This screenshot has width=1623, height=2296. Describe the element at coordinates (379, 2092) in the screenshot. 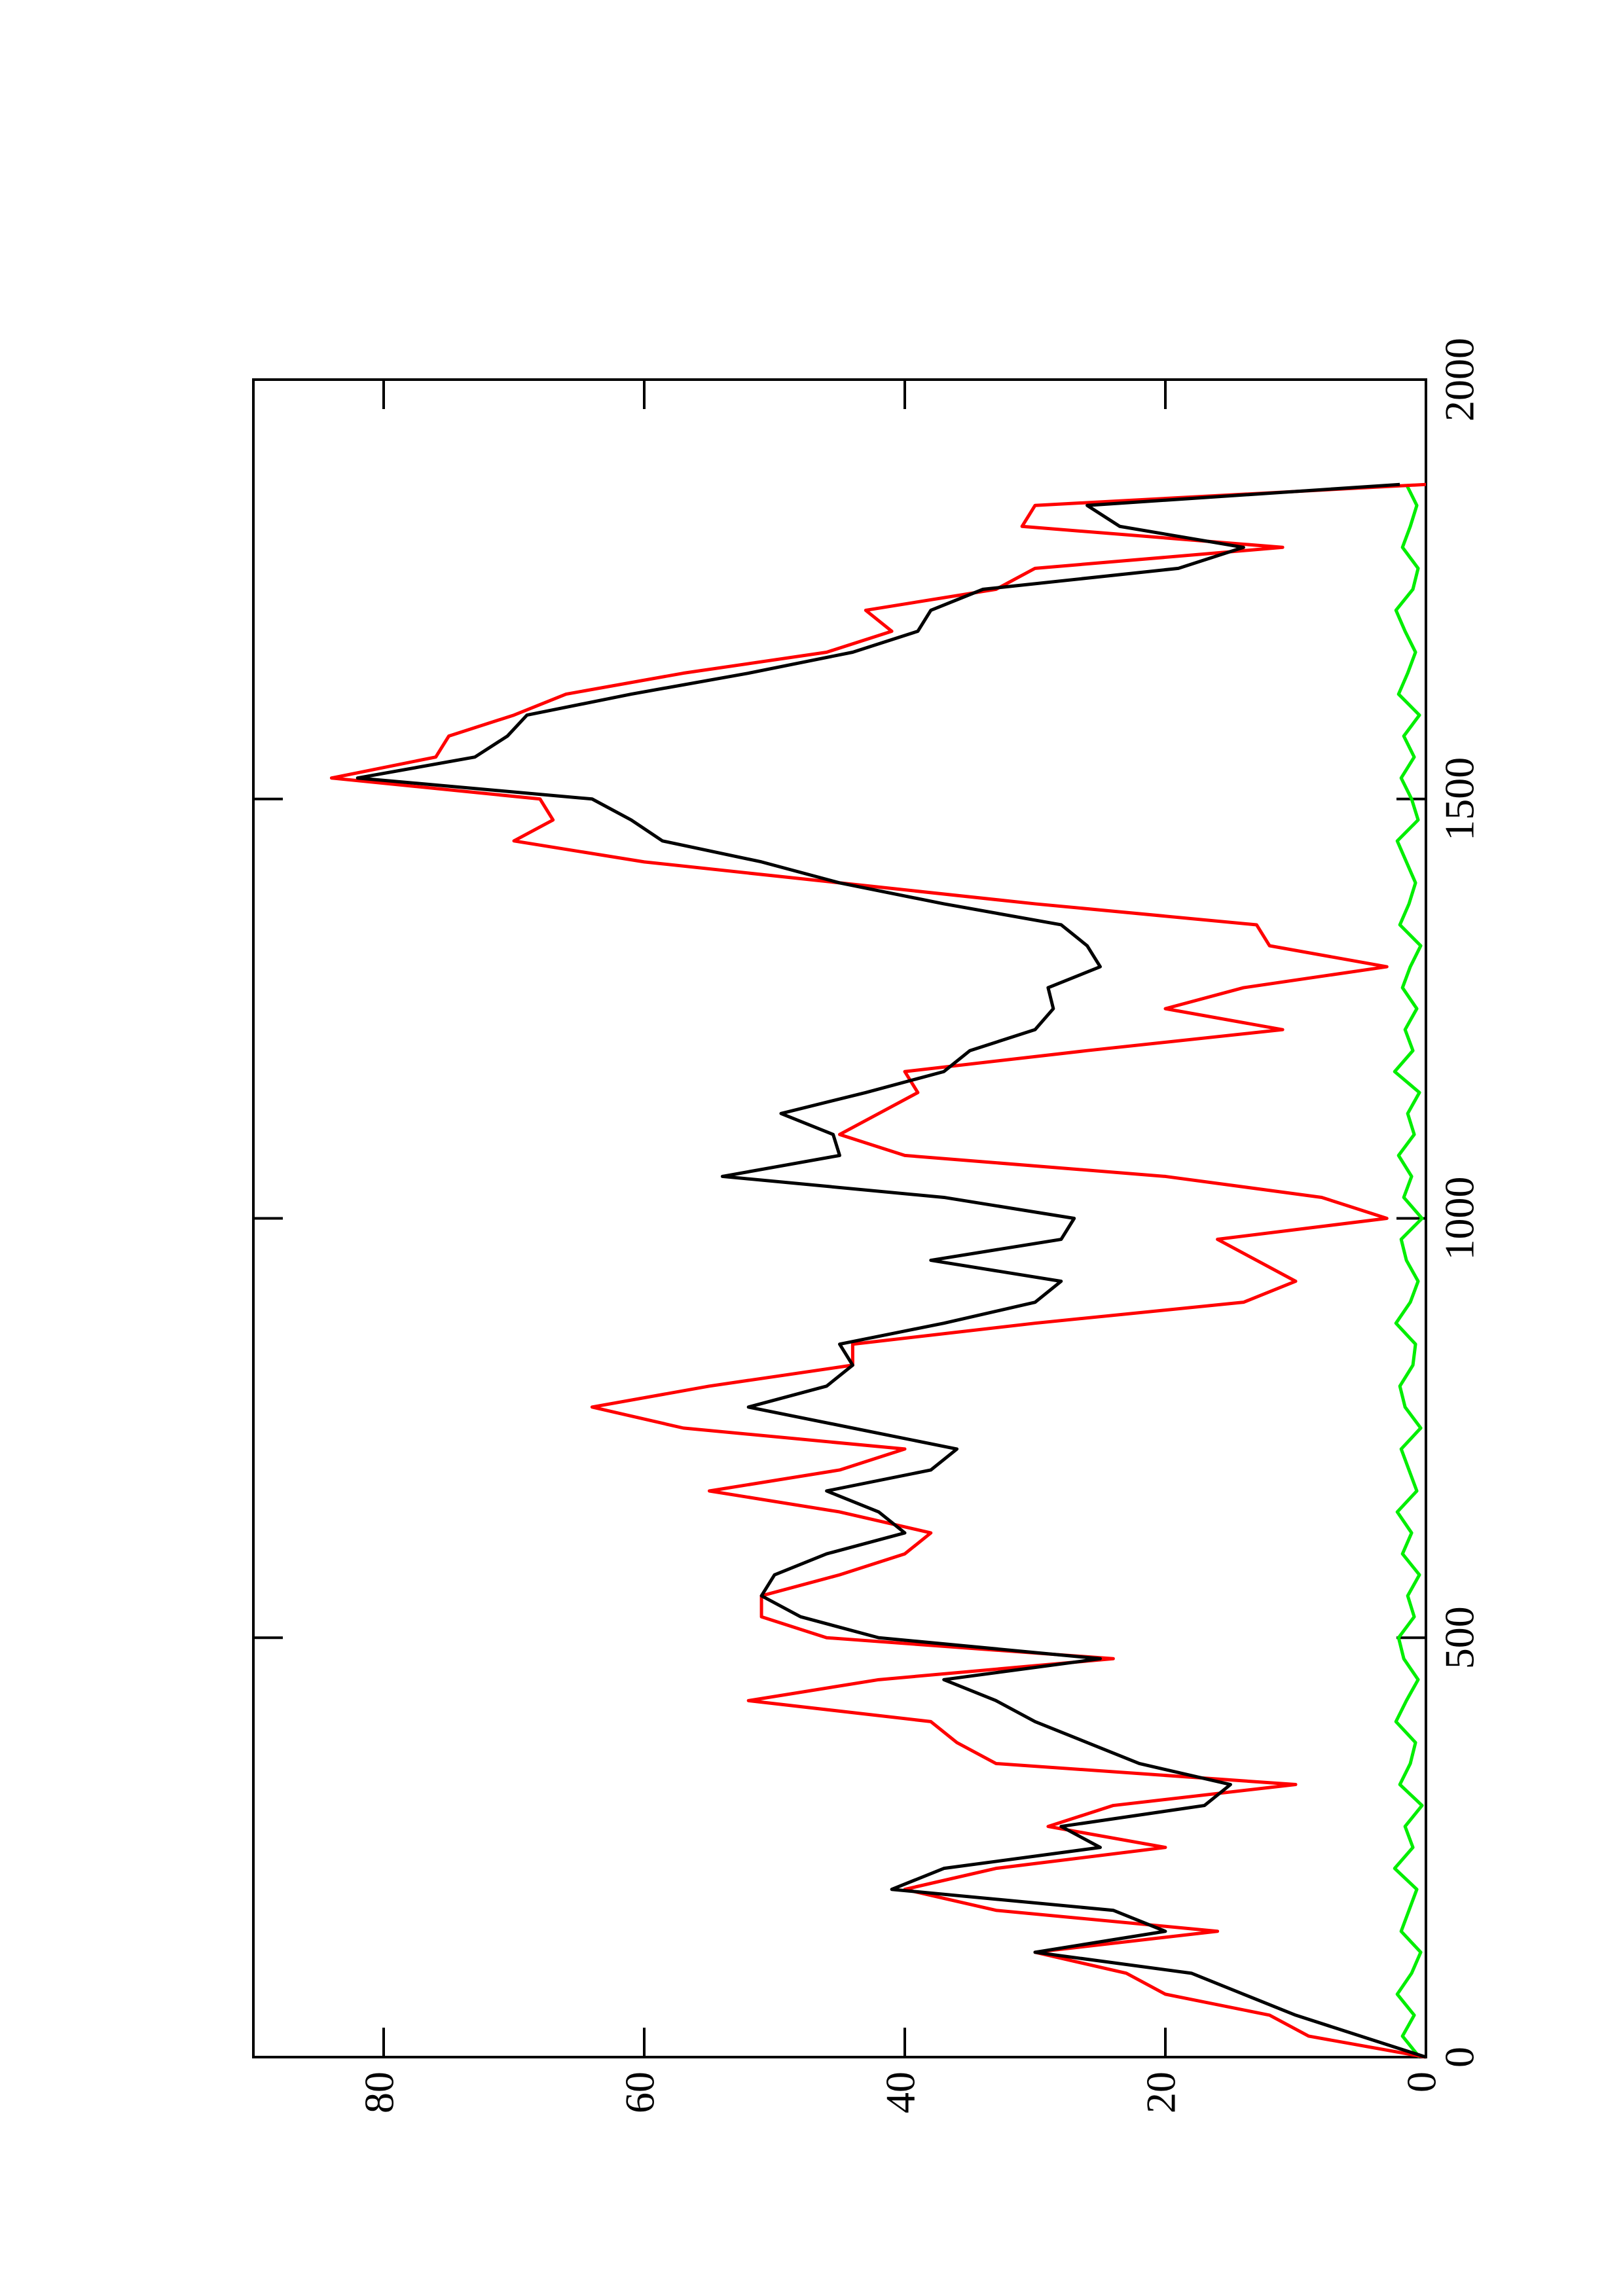

I see `y-tick-label: 80` at that location.